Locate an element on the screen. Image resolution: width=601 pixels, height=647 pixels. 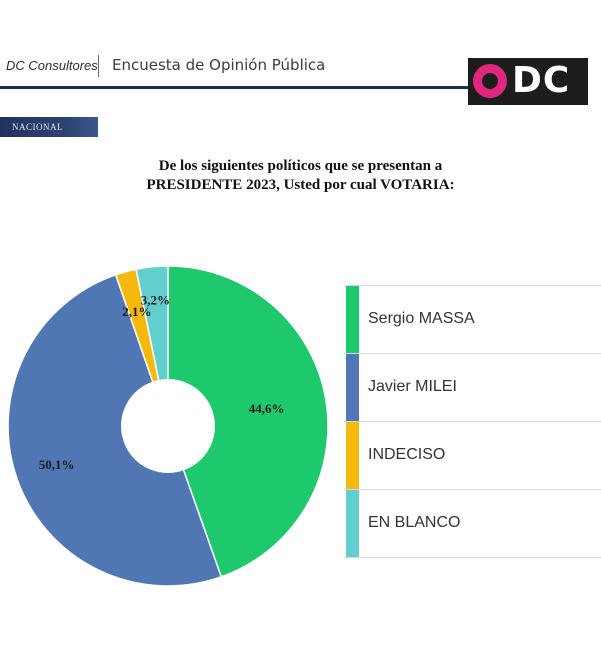
data-label-en-blanco: 3,2% is located at coordinates (155, 300).